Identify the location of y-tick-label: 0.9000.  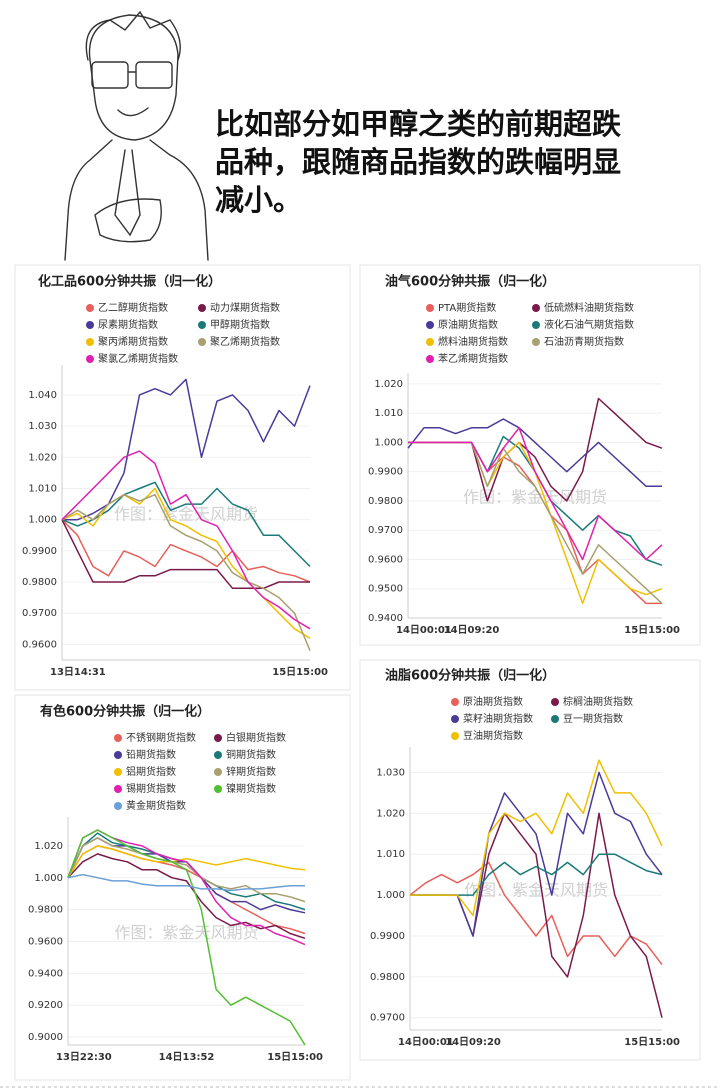
(45, 1037).